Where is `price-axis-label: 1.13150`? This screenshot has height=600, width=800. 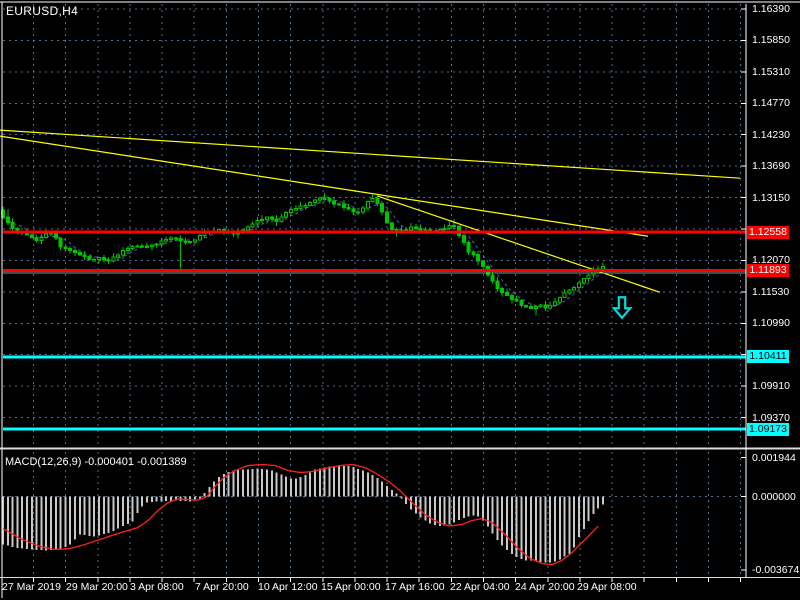
price-axis-label: 1.13150 is located at coordinates (771, 197).